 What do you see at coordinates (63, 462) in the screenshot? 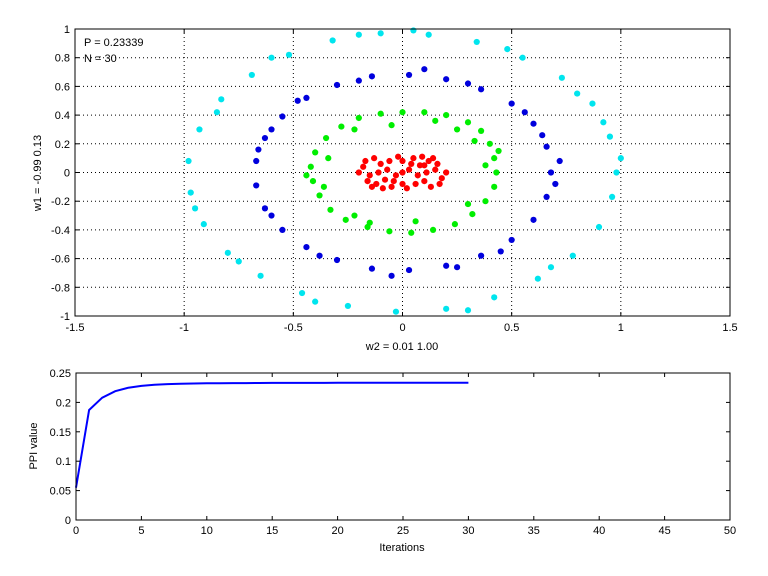
I see `line-y-tick-label: 0.1` at bounding box center [63, 462].